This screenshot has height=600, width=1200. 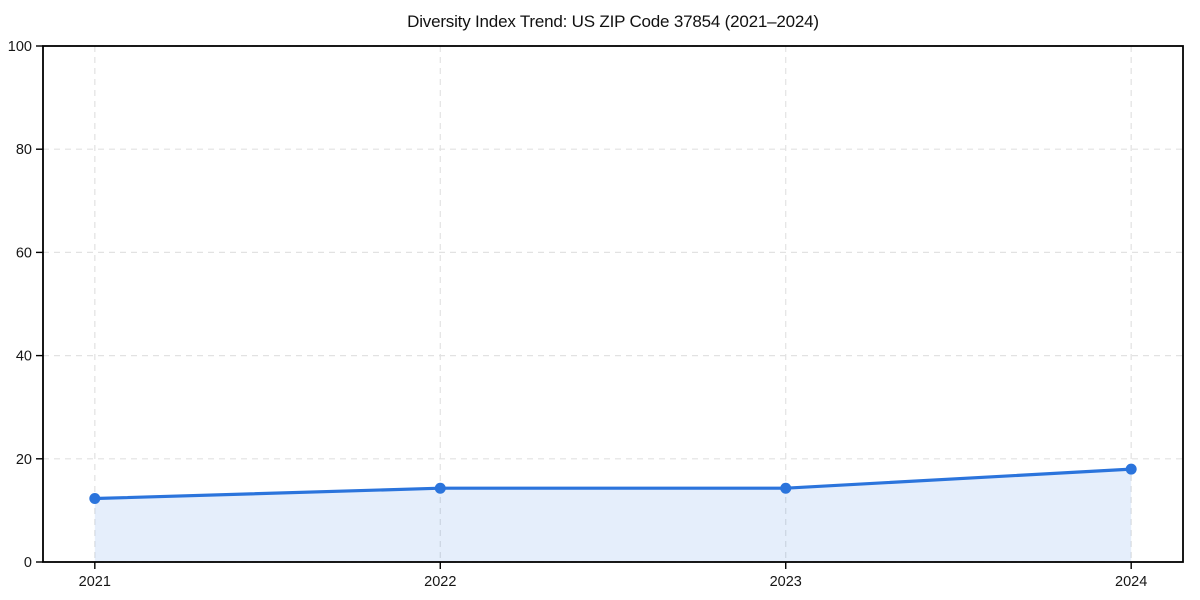 I want to click on area-fill, so click(x=613, y=515).